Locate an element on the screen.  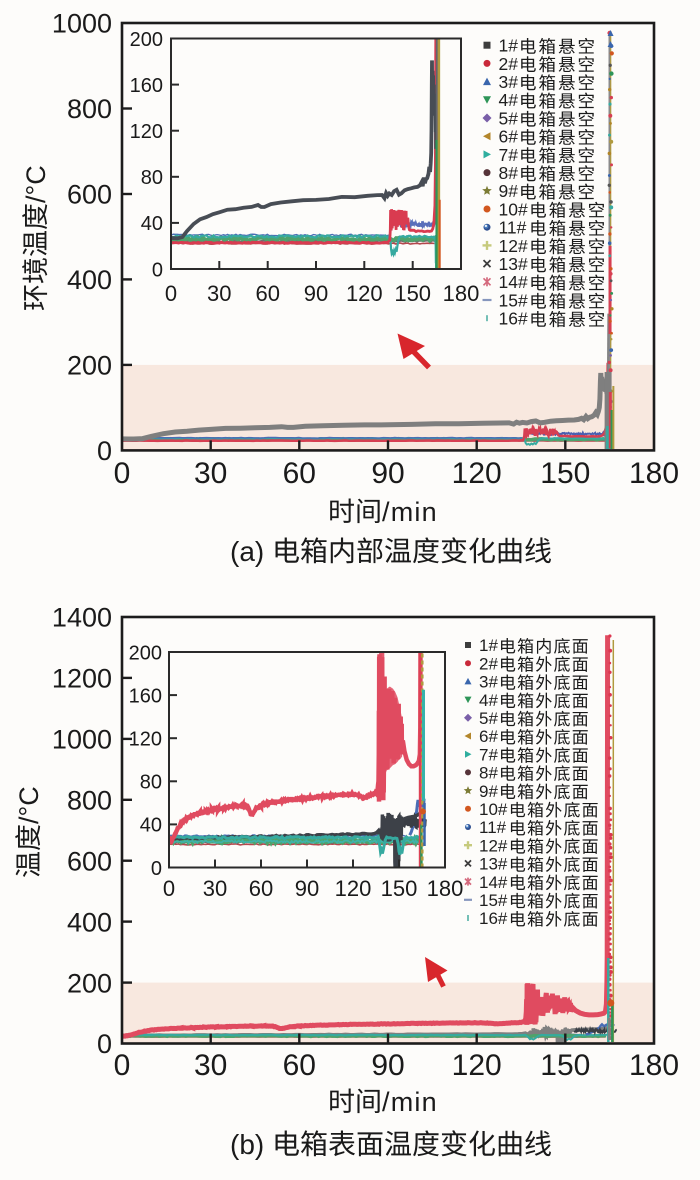
svg-text: 1400 is located at coordinates (82, 618).